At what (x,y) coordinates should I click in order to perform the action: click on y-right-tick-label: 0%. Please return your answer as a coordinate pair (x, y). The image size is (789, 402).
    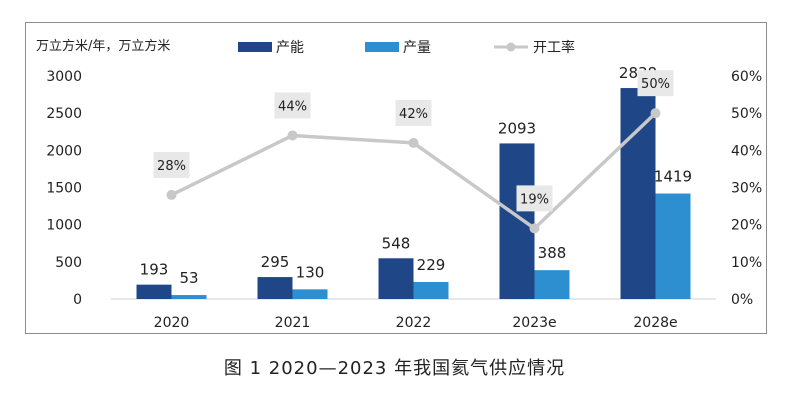
    Looking at the image, I should click on (742, 300).